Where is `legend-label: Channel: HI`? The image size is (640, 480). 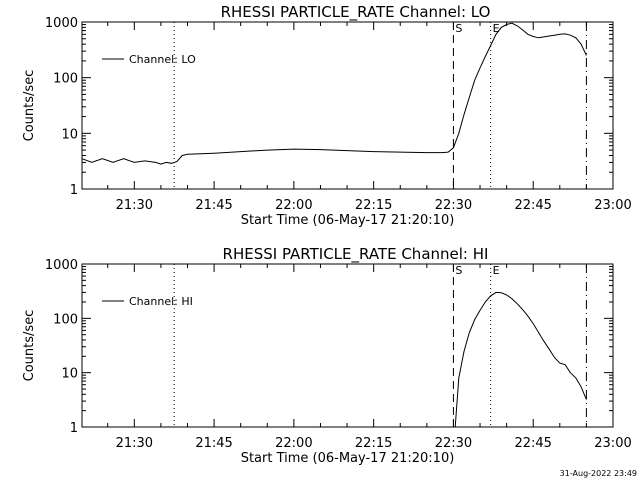 legend-label: Channel: HI is located at coordinates (161, 301).